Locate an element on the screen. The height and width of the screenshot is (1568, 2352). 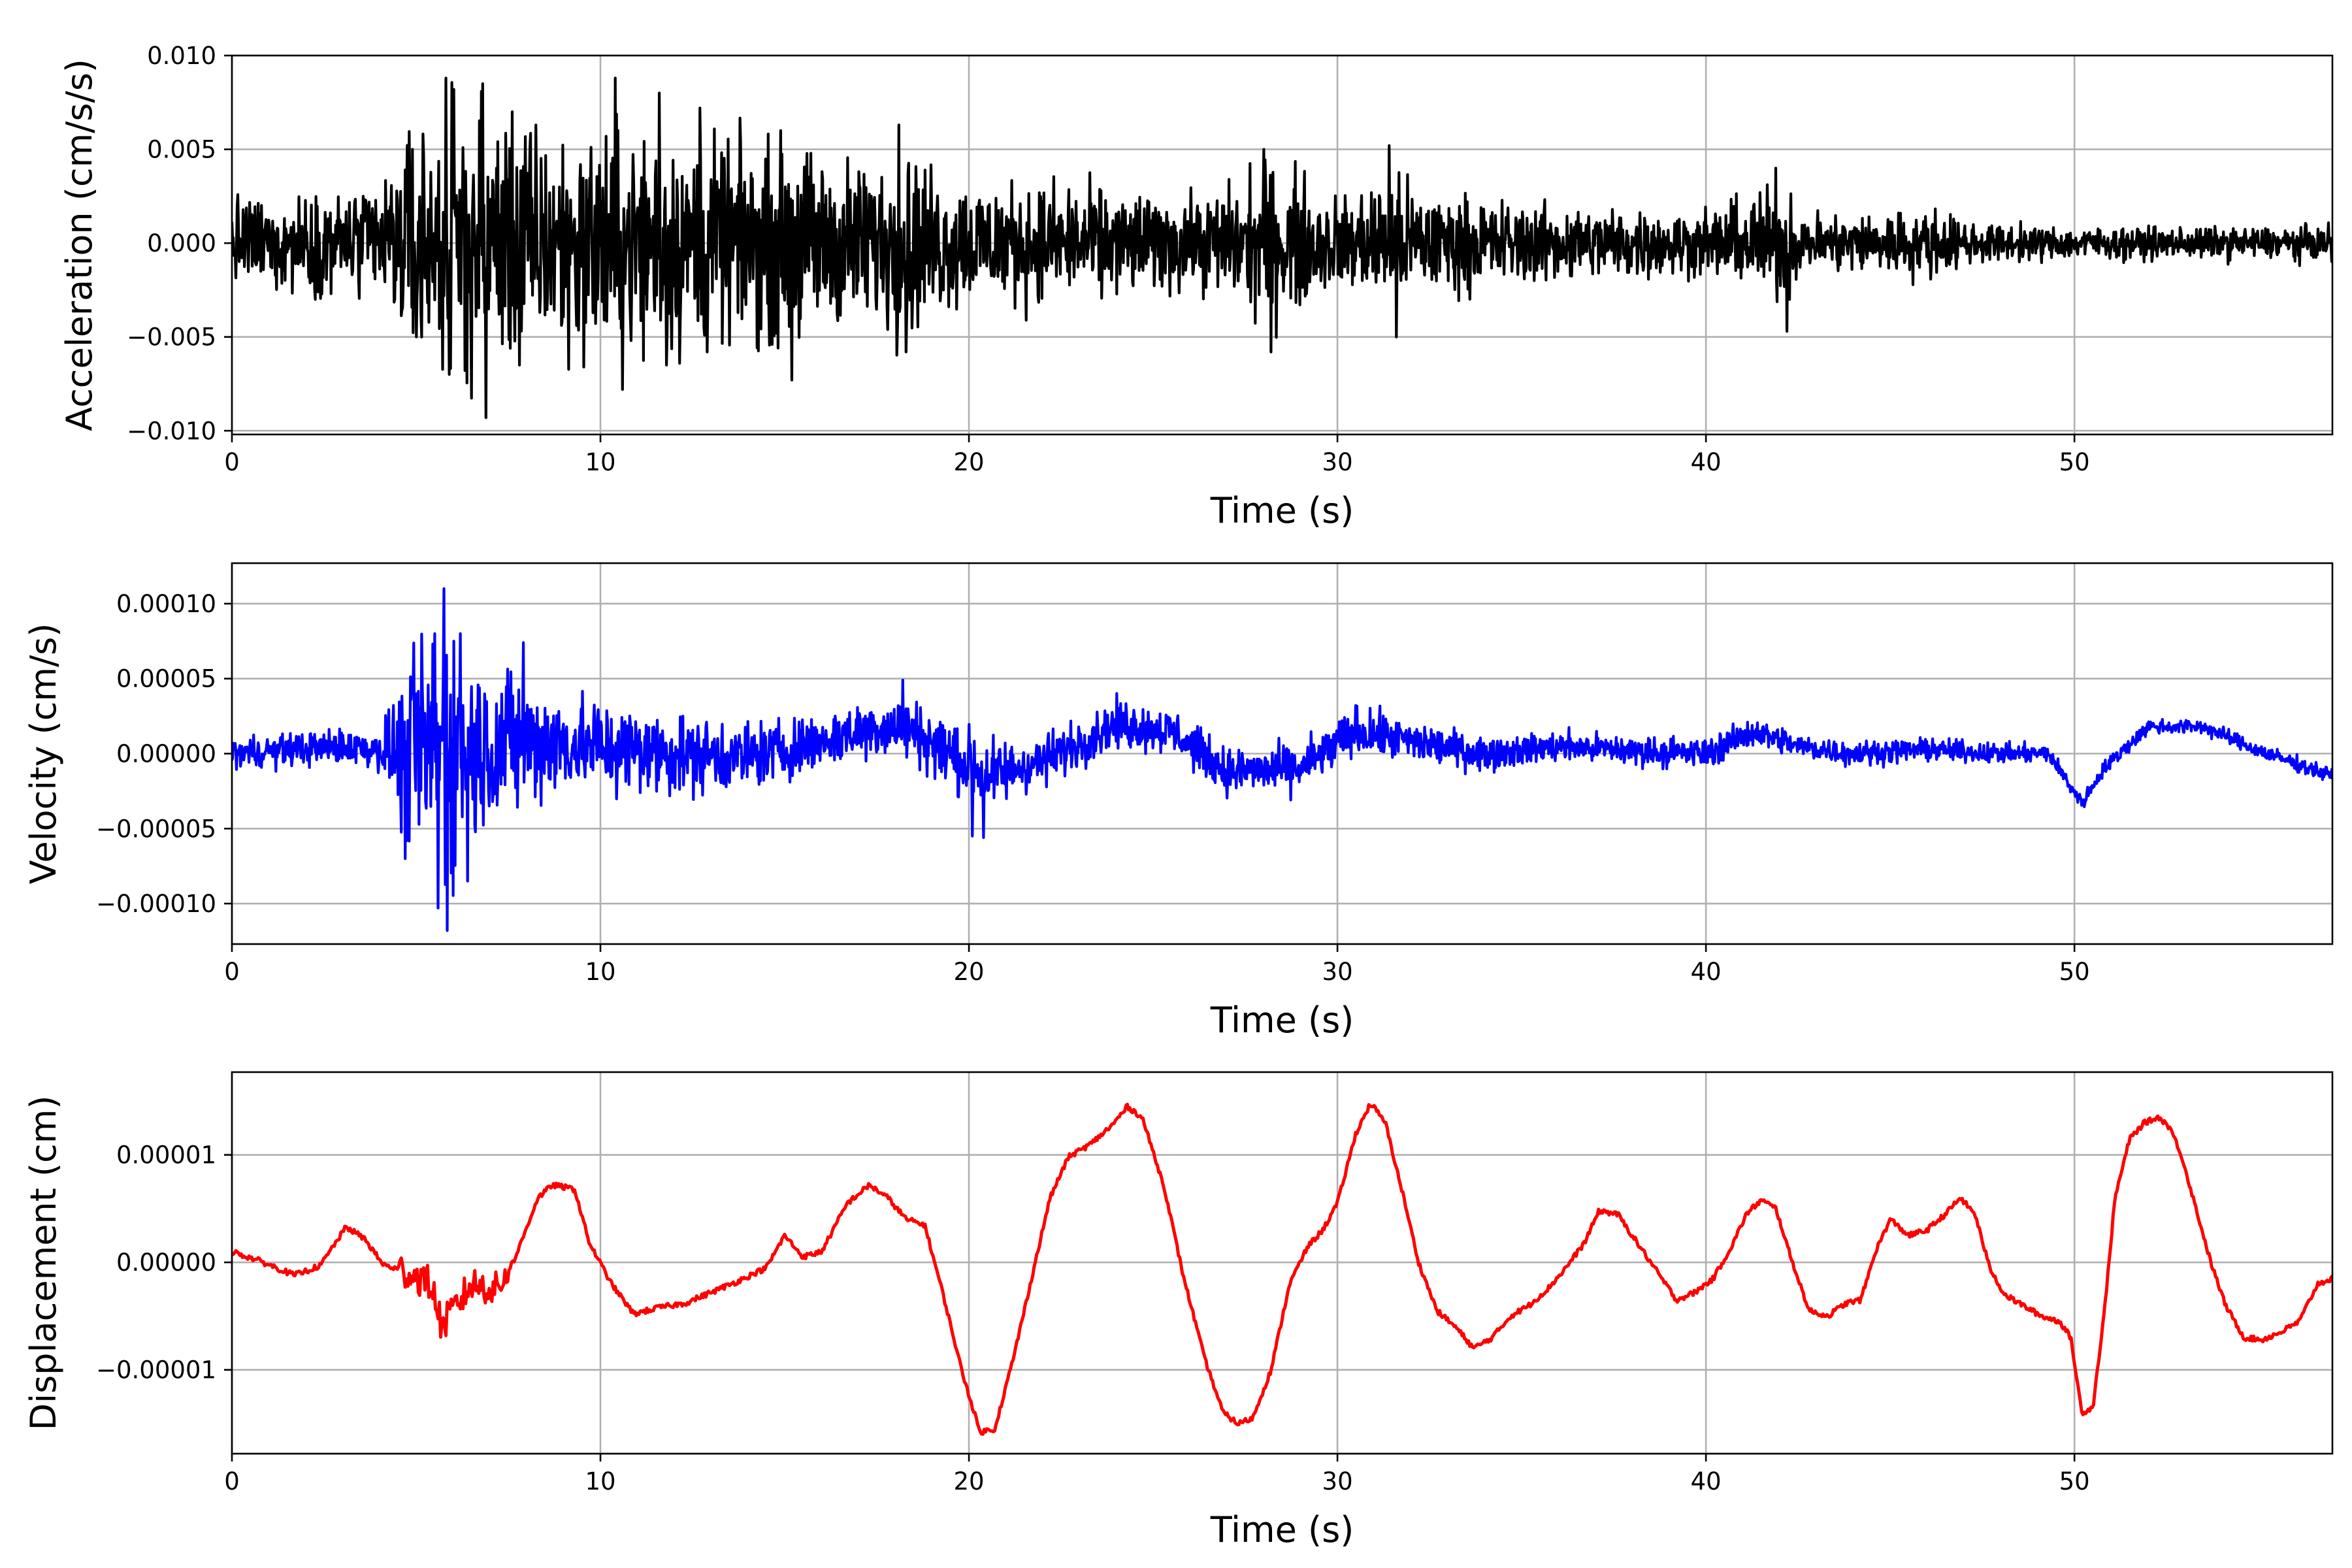
acceleration-x-tick-label: 50 is located at coordinates (2074, 462).